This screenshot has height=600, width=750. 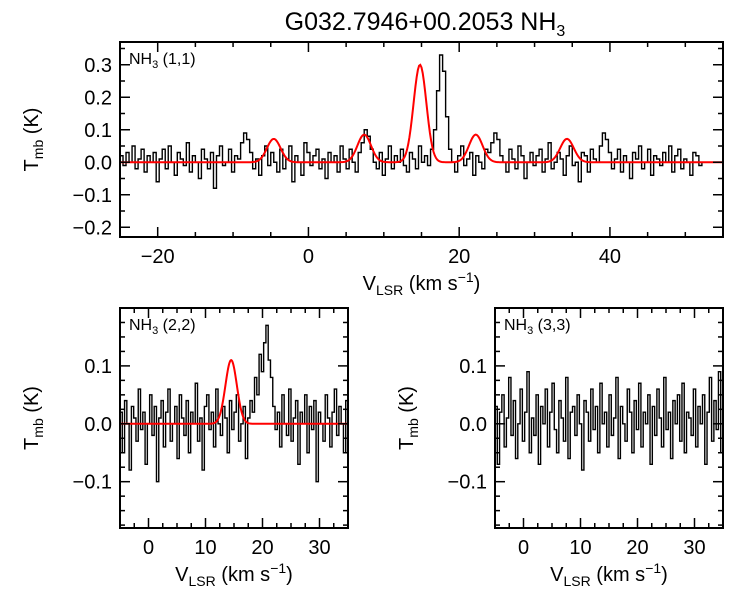 What do you see at coordinates (162, 61) in the screenshot?
I see `panel-label: NH3 (1,1)` at bounding box center [162, 61].